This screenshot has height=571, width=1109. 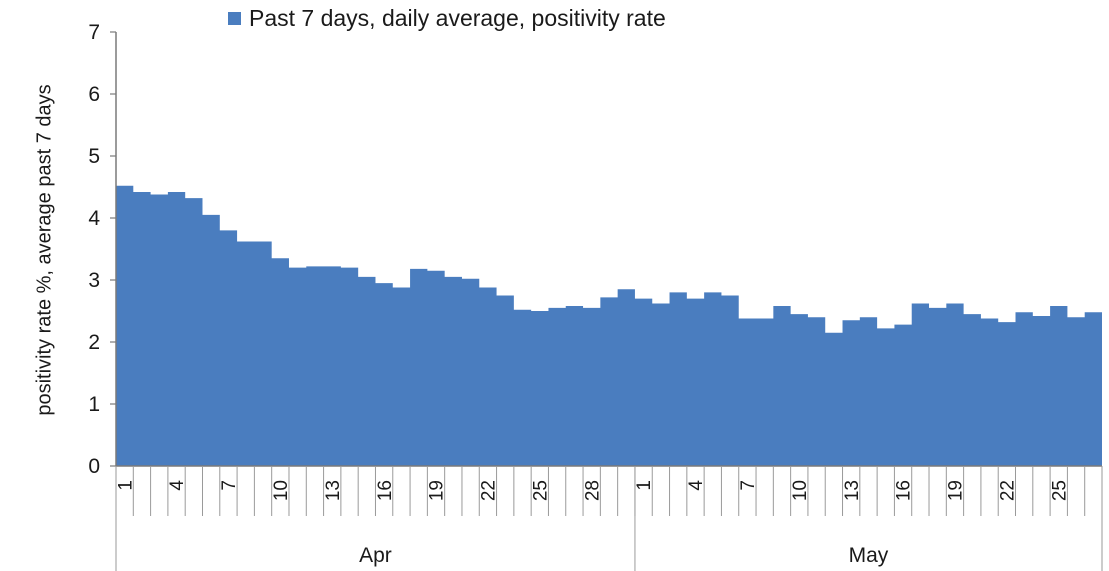 What do you see at coordinates (94, 156) in the screenshot?
I see `y-tick-label: 5` at bounding box center [94, 156].